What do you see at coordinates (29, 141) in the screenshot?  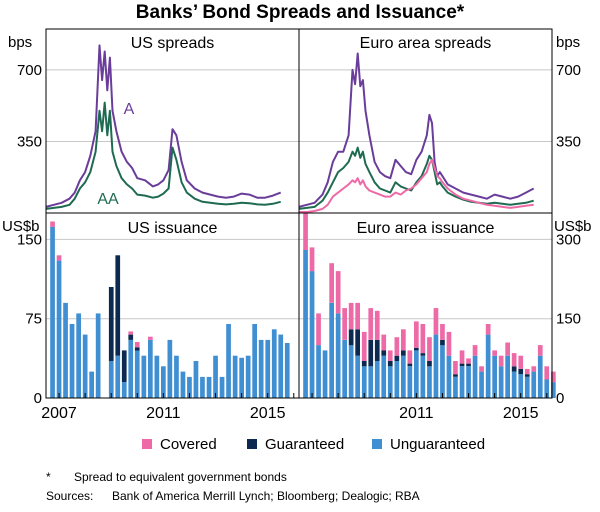 I see `us-spread-ytick-350: 350` at bounding box center [29, 141].